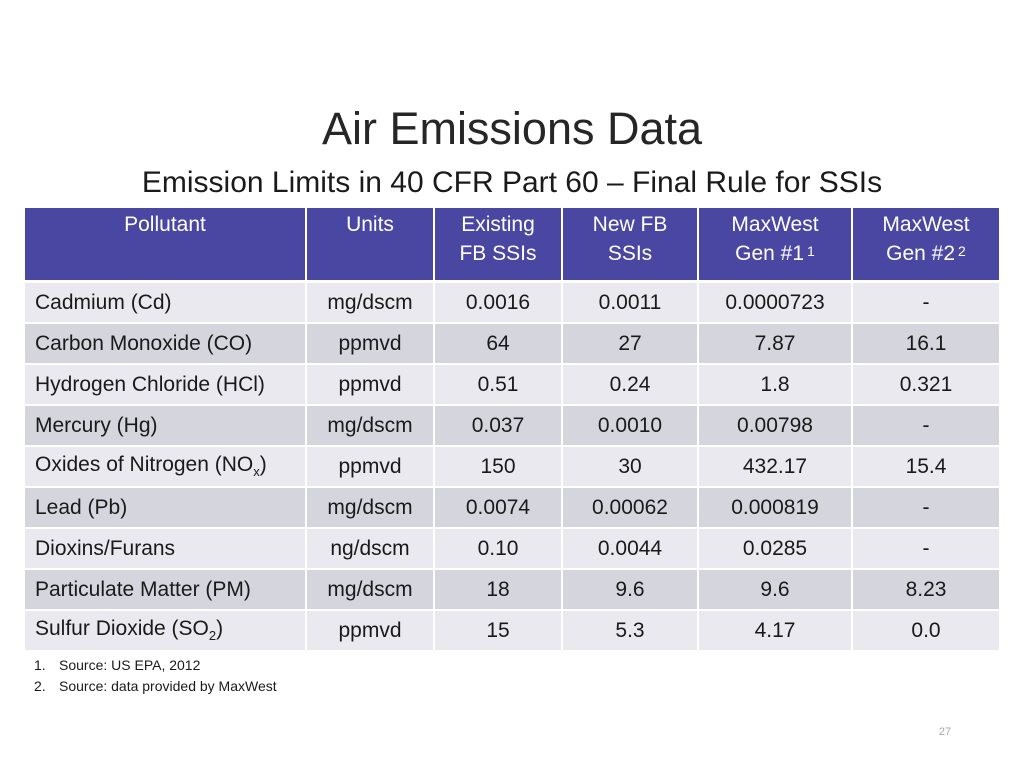  I want to click on pollutant-cell: Oxides of Nitrogen (NOx), so click(166, 467).